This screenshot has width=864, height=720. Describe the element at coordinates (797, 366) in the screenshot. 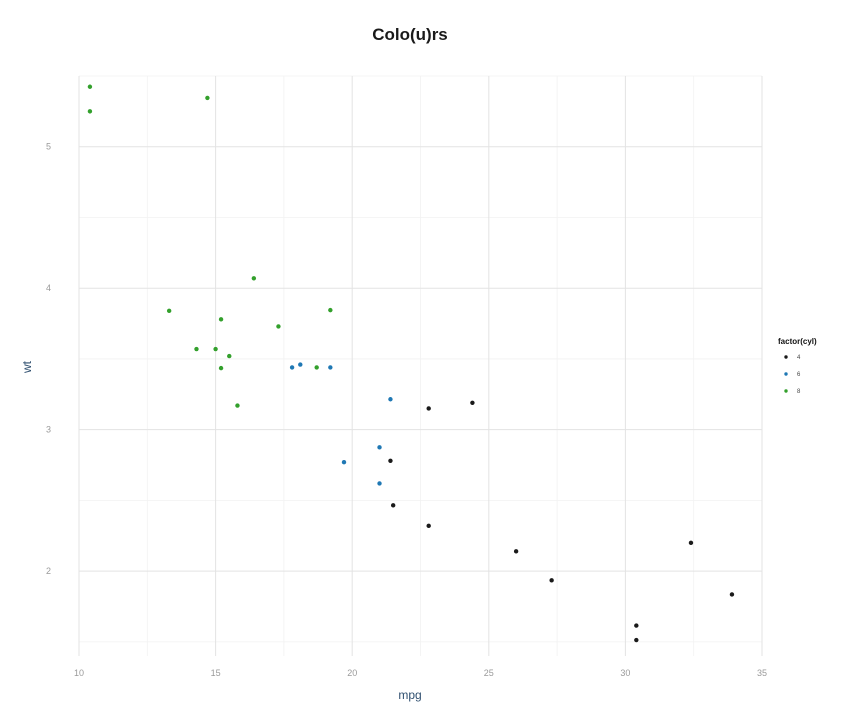

I see `legend: factor(cyl) 4 6 8` at that location.